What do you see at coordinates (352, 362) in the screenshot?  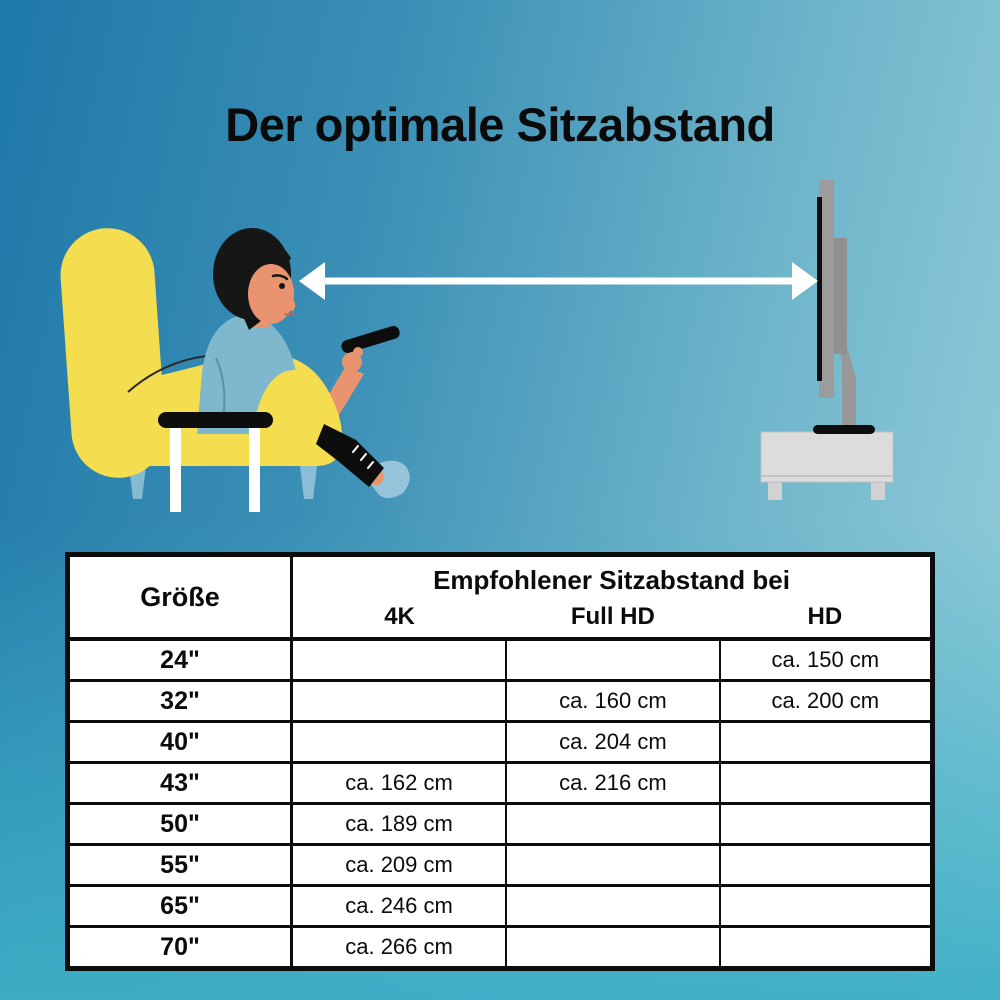 I see `boy-hand` at bounding box center [352, 362].